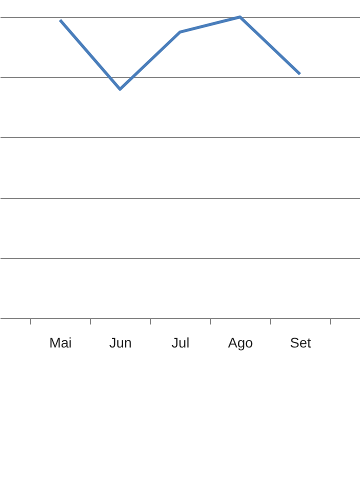  What do you see at coordinates (60, 342) in the screenshot?
I see `x-tick-label: Mai` at bounding box center [60, 342].